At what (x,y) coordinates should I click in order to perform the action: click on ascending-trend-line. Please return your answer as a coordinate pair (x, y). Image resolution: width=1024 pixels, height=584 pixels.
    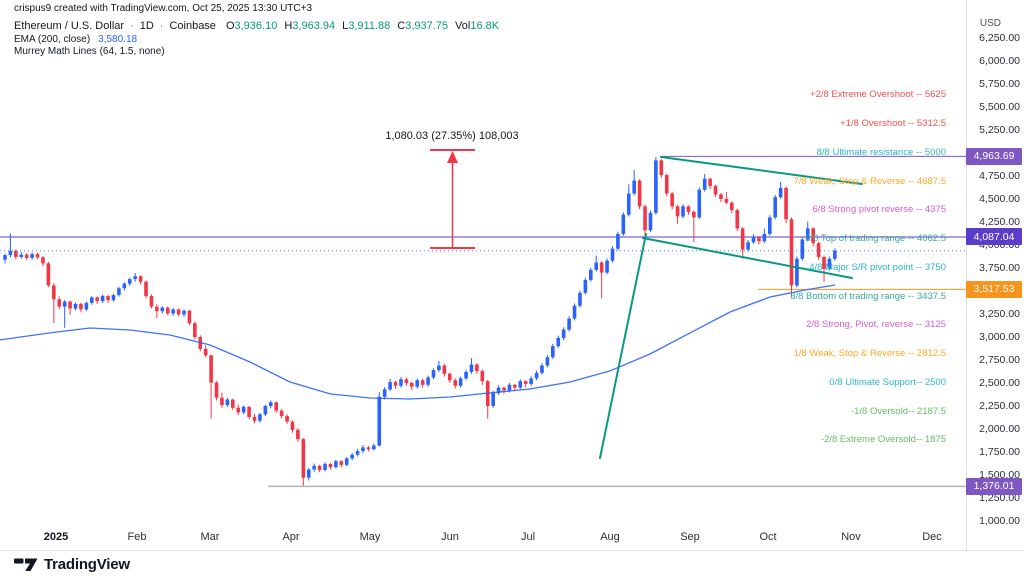
    Looking at the image, I should click on (623, 345).